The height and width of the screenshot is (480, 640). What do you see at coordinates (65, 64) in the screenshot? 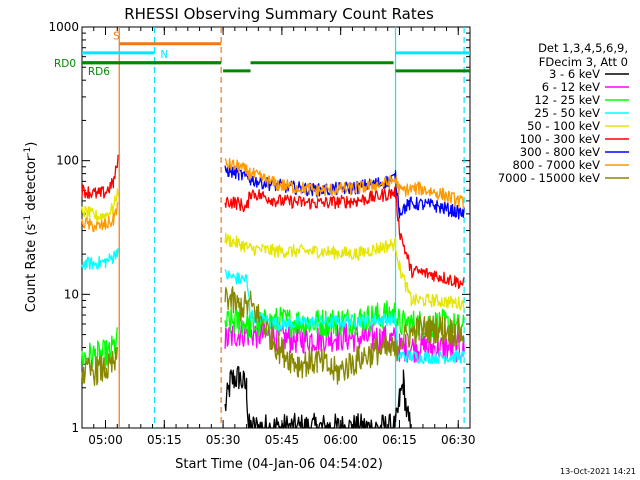
I see `flag-label-rd0: RD0` at bounding box center [65, 64].